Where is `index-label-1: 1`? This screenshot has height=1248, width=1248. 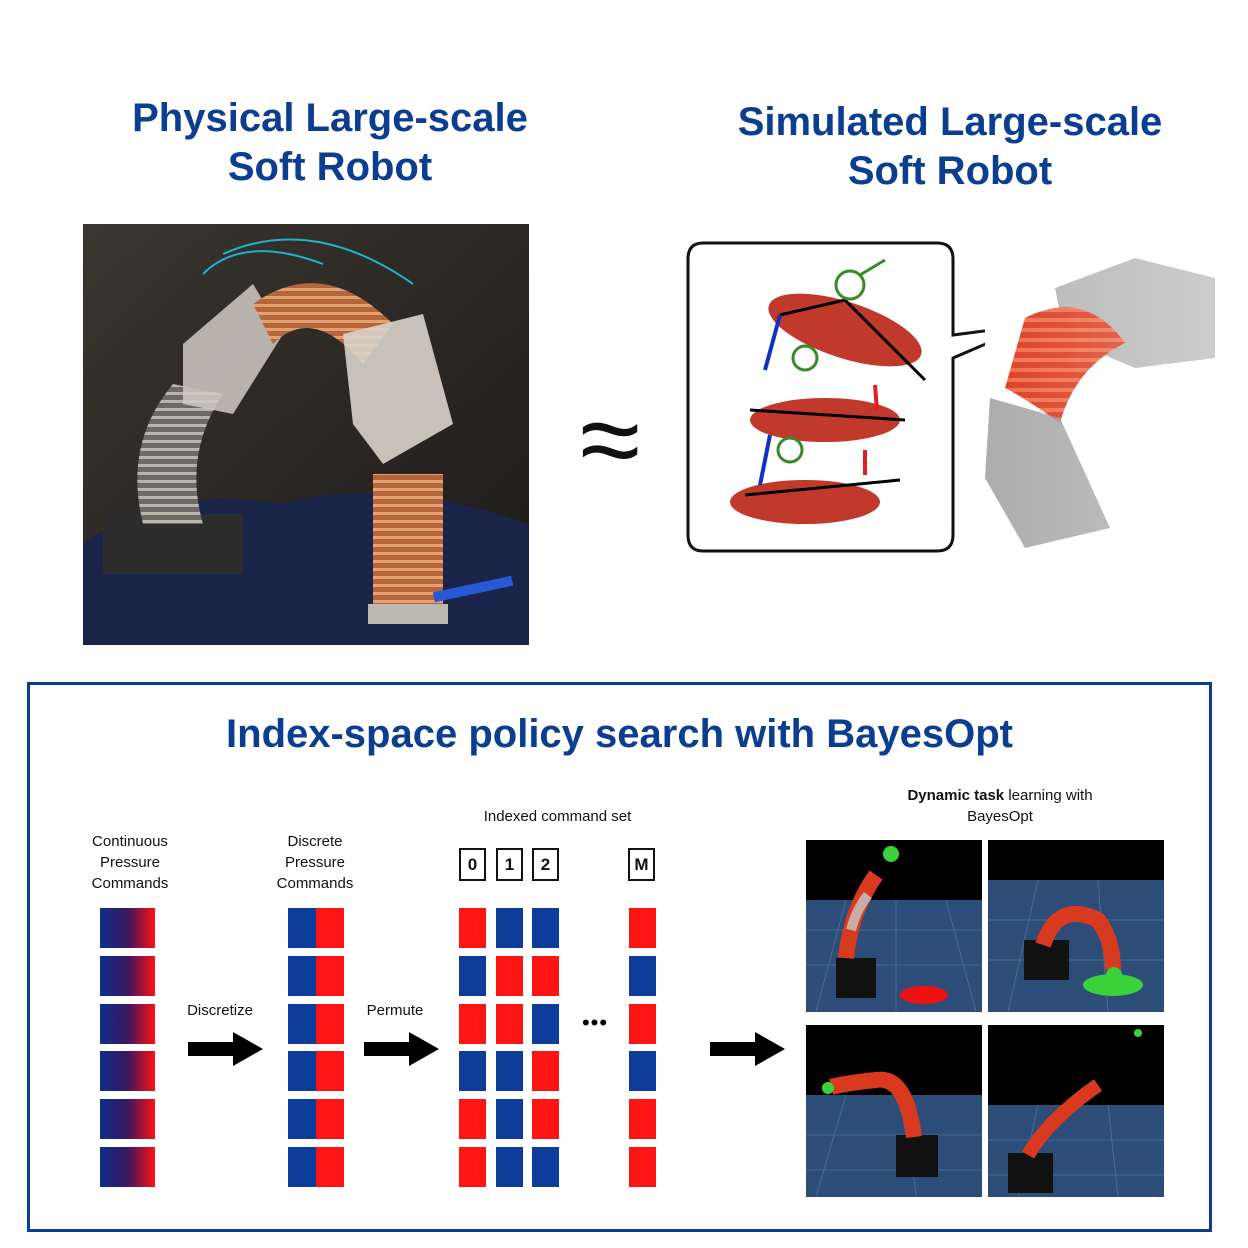 index-label-1: 1 is located at coordinates (509, 864).